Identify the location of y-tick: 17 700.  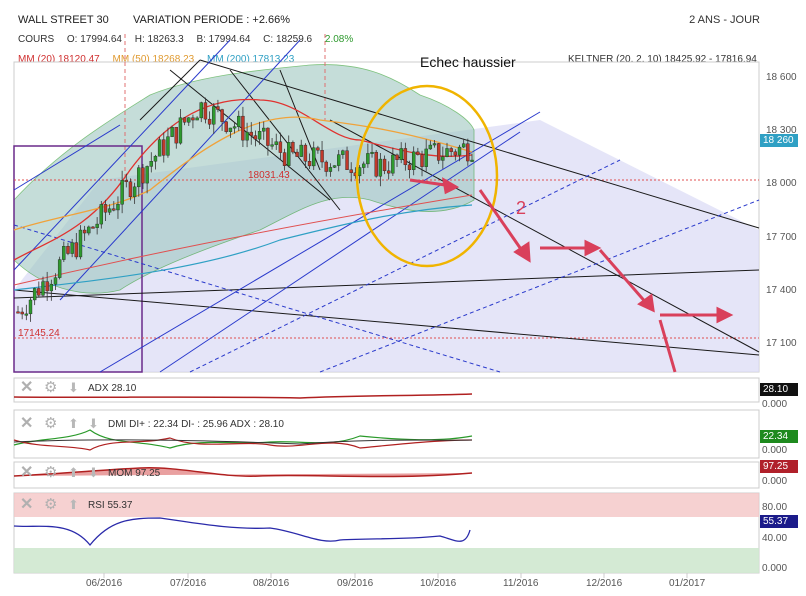
(781, 237).